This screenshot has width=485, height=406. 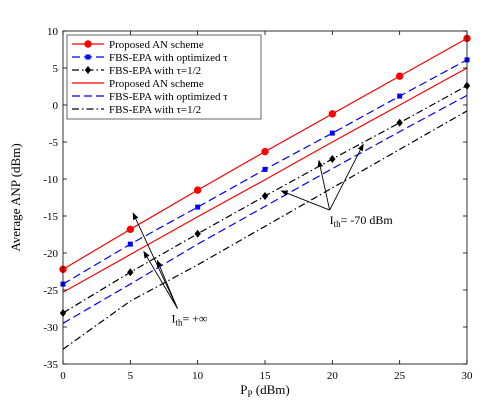 I want to click on legend-box, so click(x=164, y=77).